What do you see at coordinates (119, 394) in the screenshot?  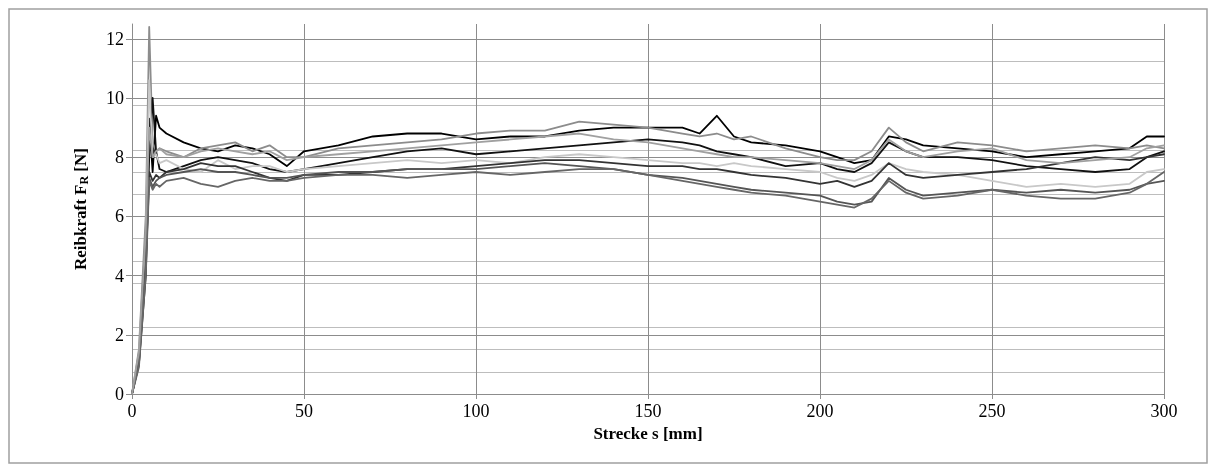 I see `y-tick-label: 0` at bounding box center [119, 394].